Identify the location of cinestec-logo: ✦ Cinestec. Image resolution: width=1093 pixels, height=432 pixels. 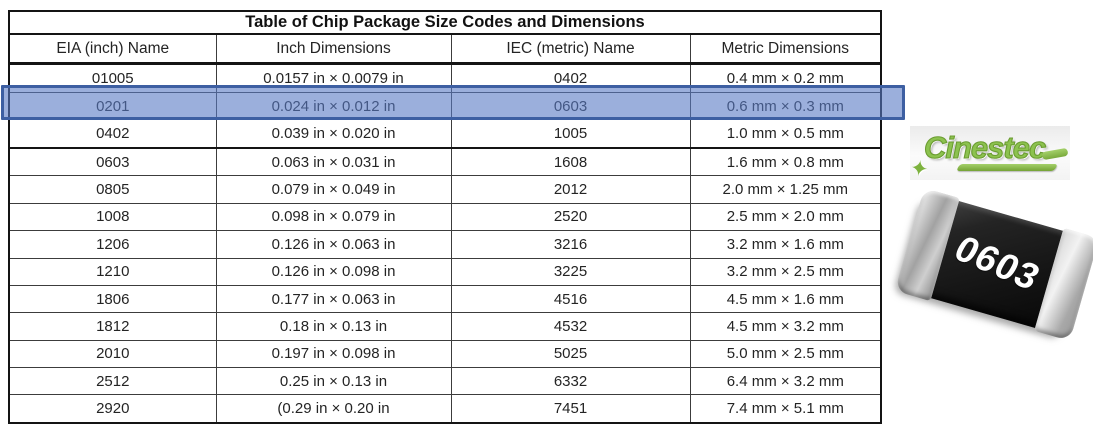
(989, 154).